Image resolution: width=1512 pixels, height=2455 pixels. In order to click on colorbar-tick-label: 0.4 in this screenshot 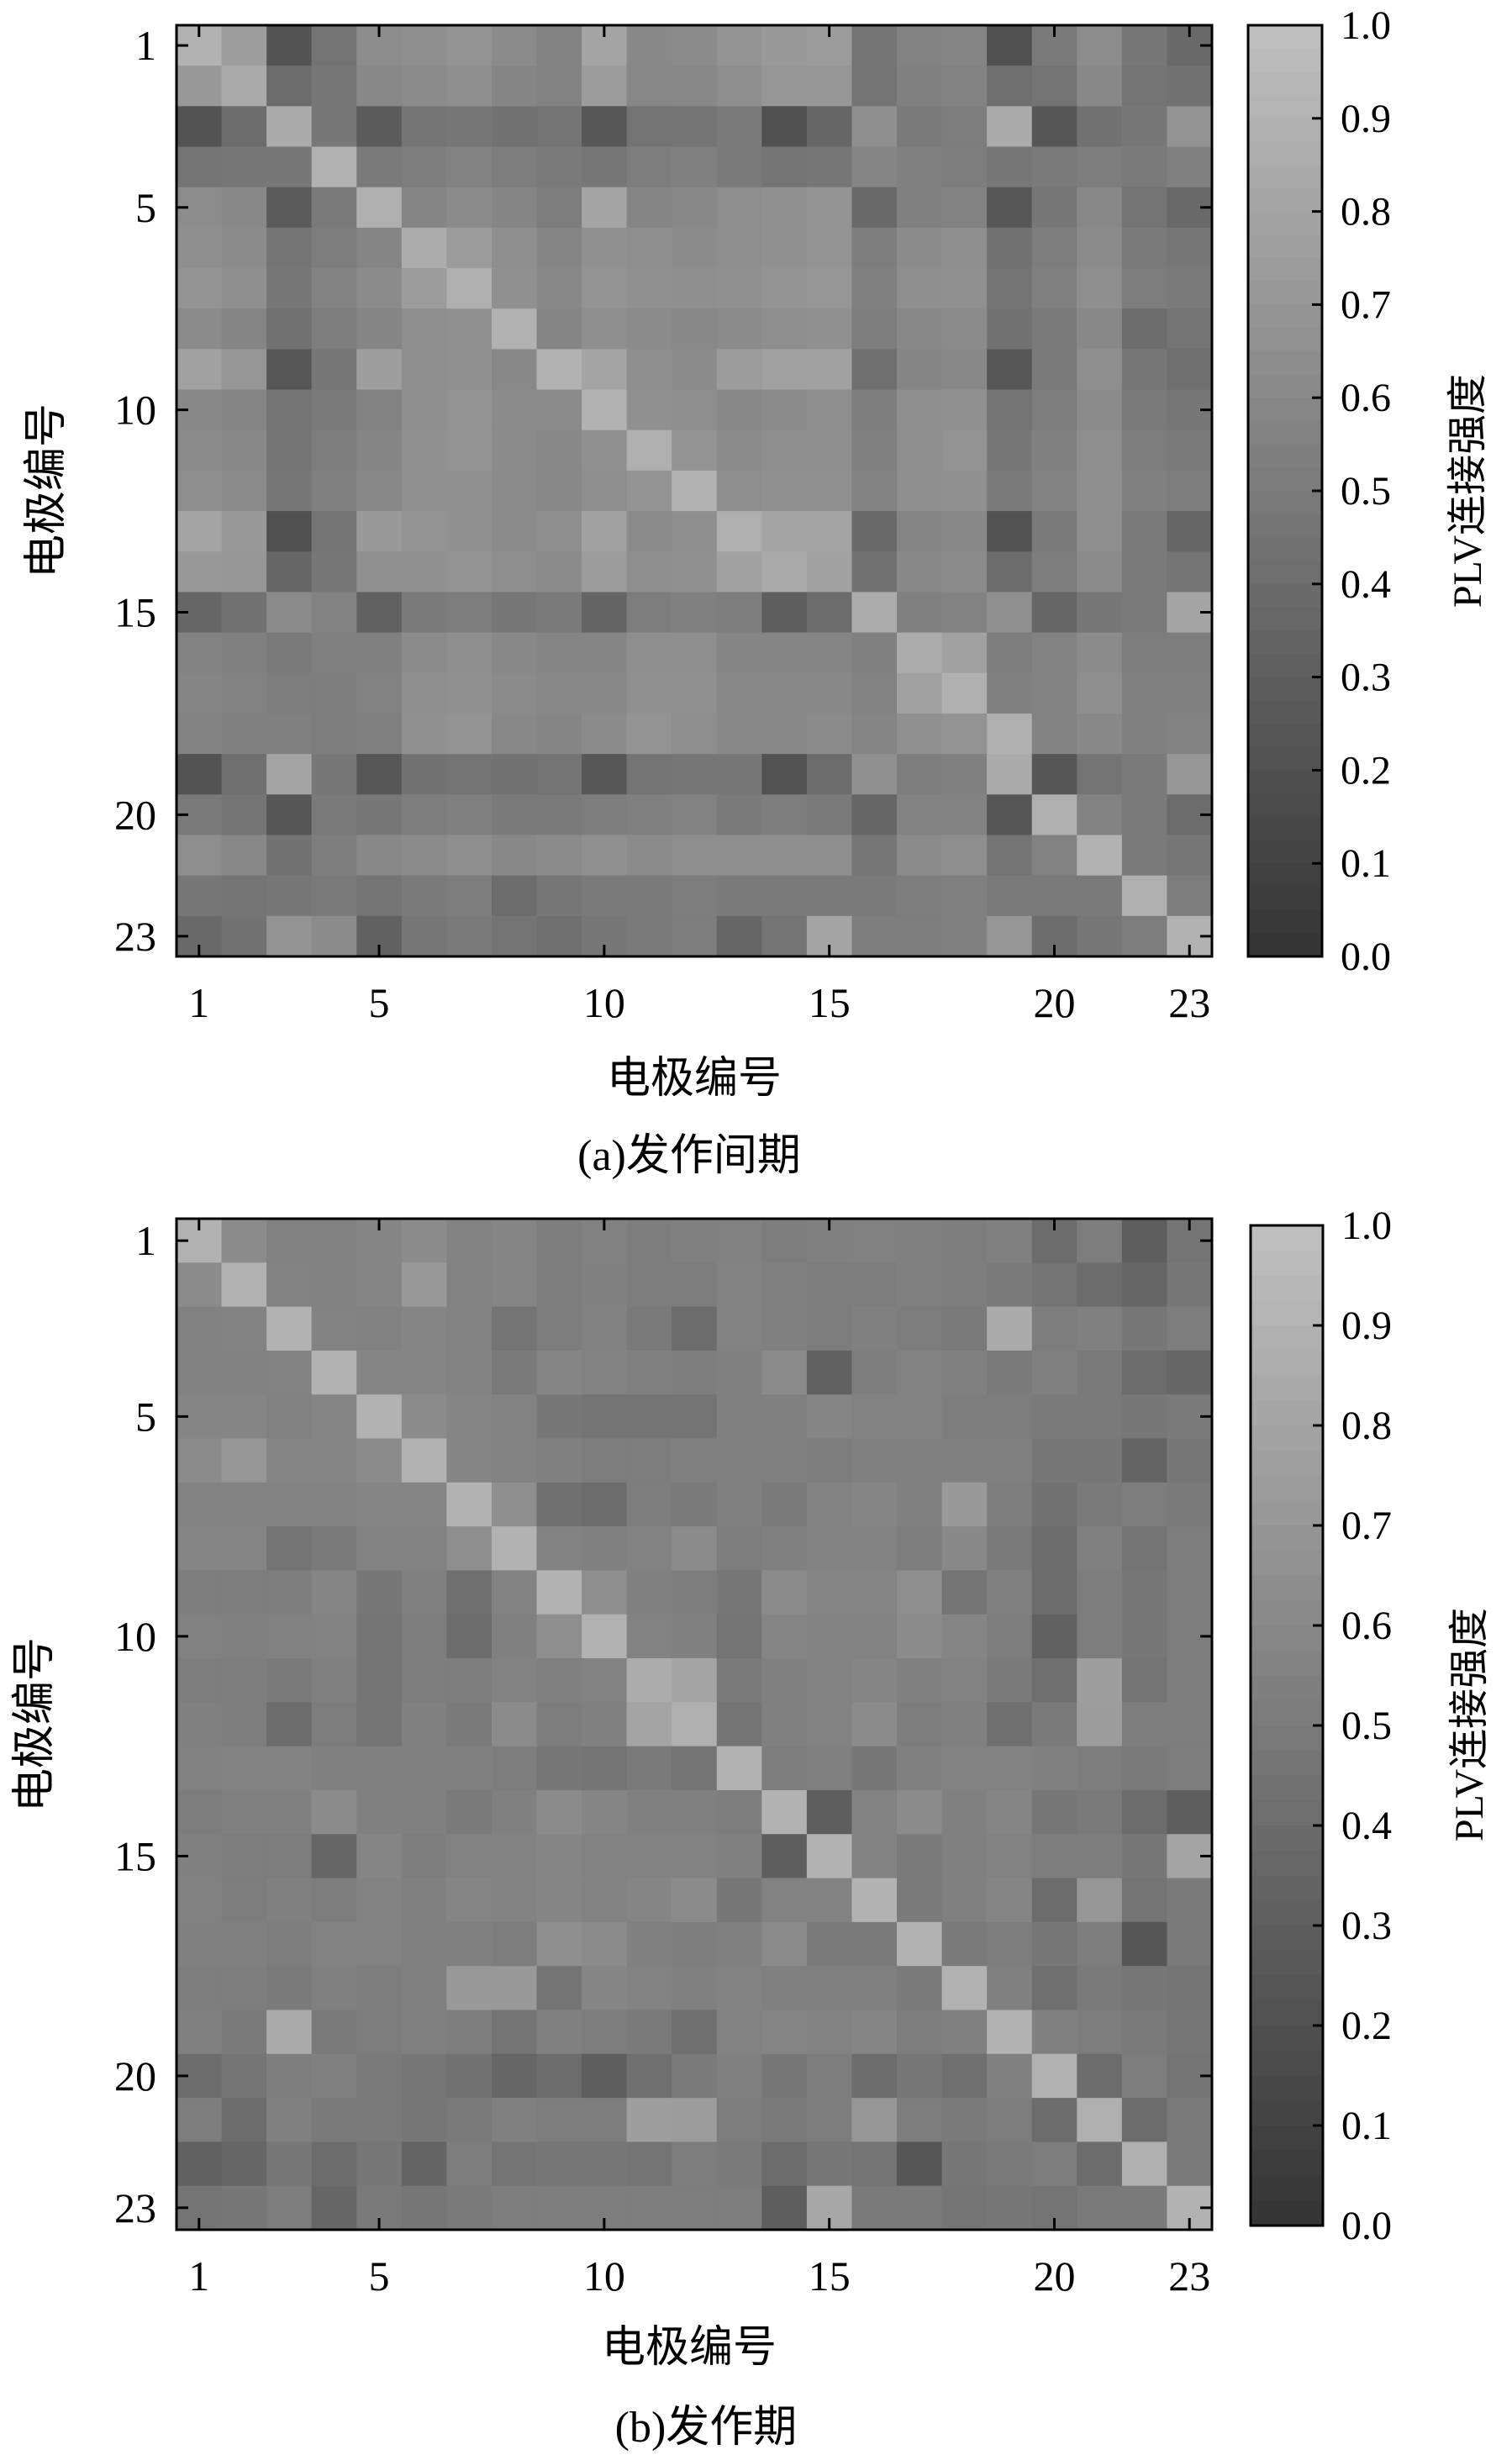, I will do `click(1367, 1826)`.